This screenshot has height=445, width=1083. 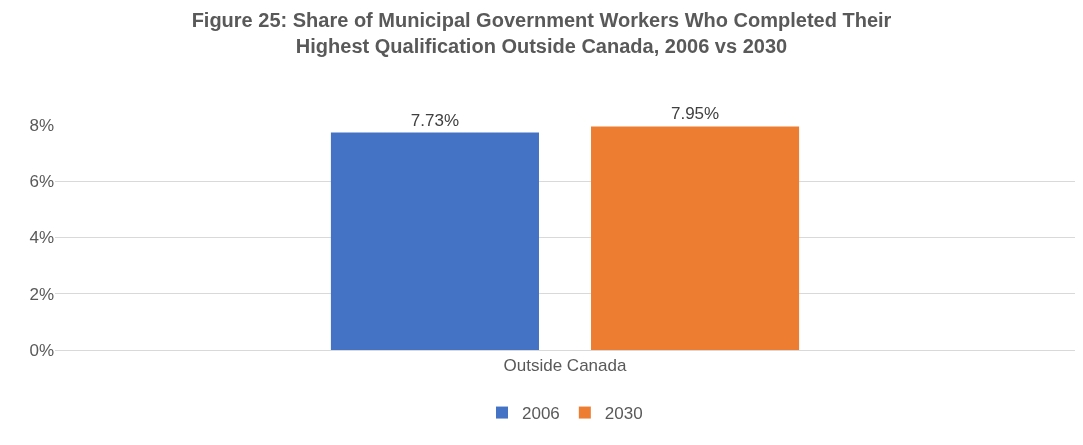 I want to click on data-label: 7.95%, so click(x=695, y=114).